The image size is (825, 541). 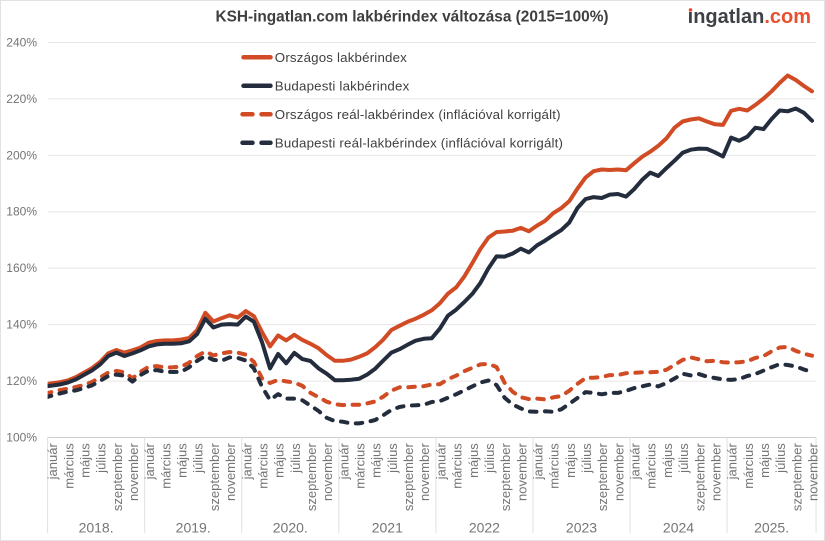 What do you see at coordinates (21, 325) in the screenshot?
I see `svg-text: 140%` at bounding box center [21, 325].